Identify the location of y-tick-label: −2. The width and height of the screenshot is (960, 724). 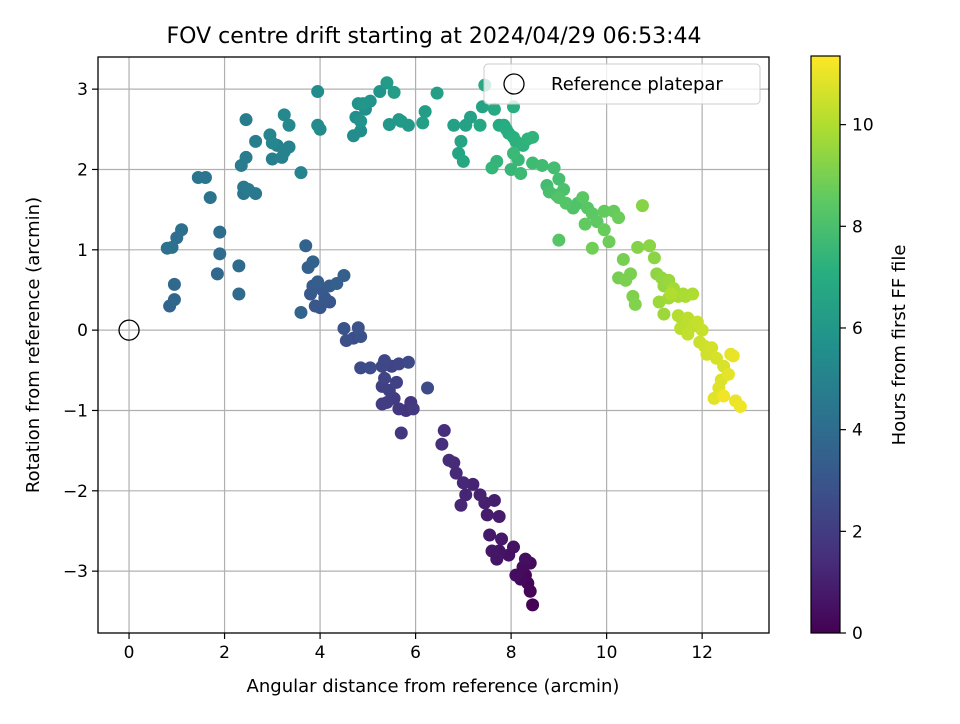
(75, 492).